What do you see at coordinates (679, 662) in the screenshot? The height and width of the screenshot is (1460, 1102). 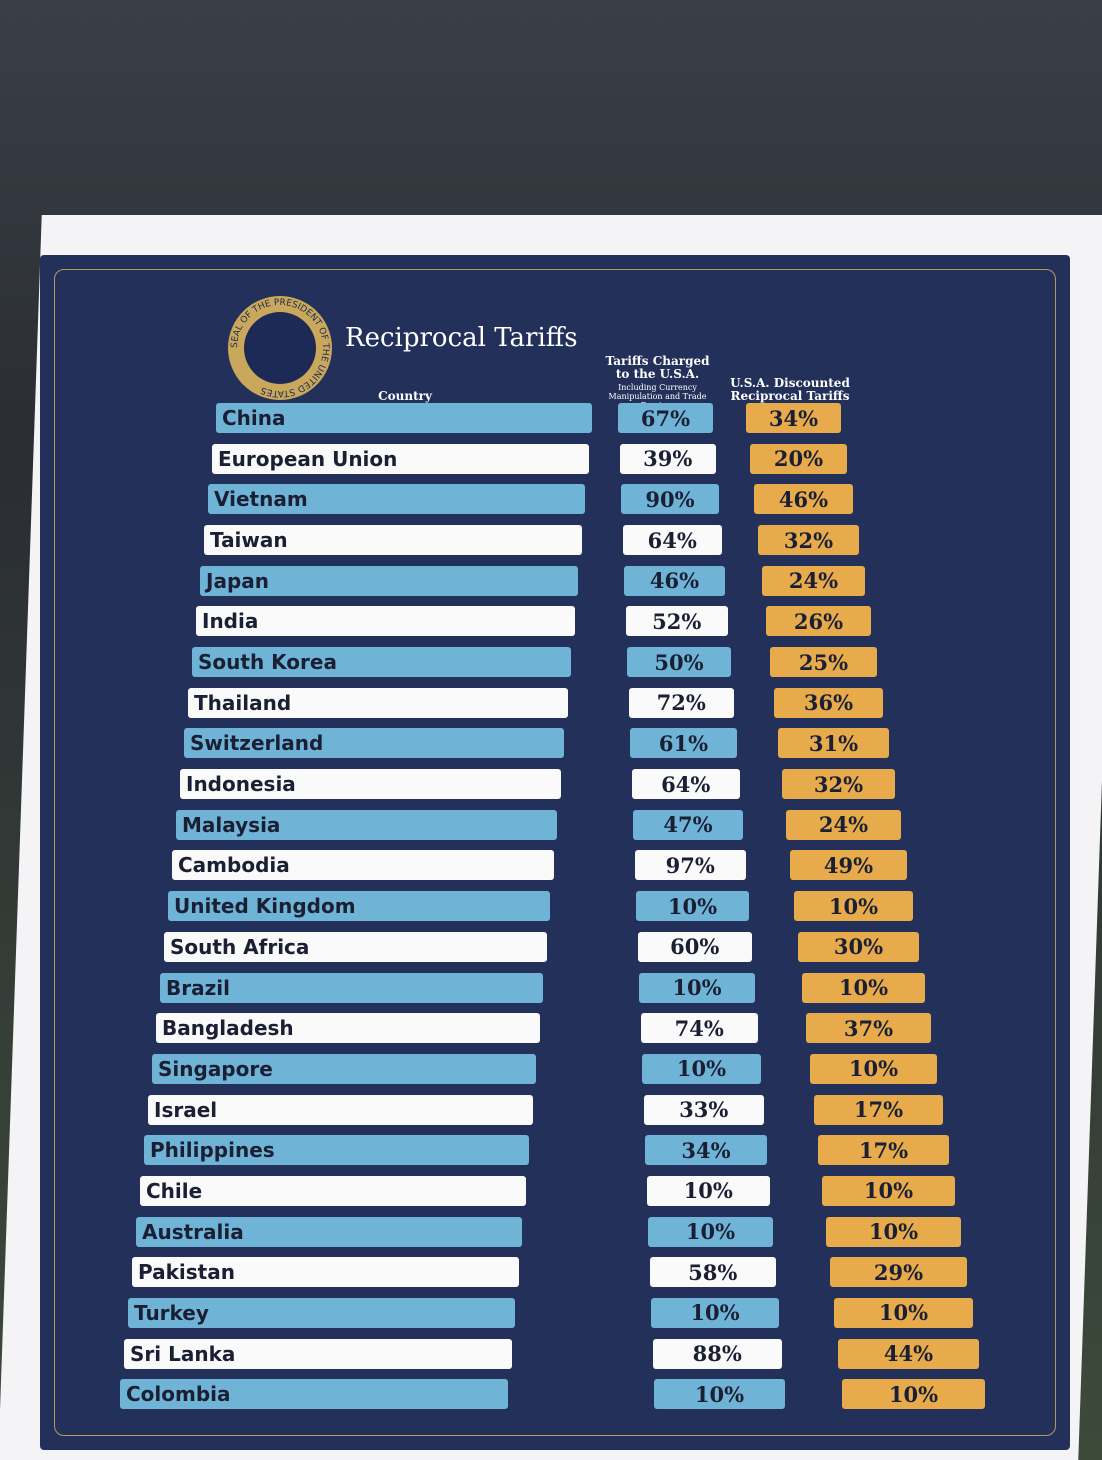 I see `charged-cell: 50%` at bounding box center [679, 662].